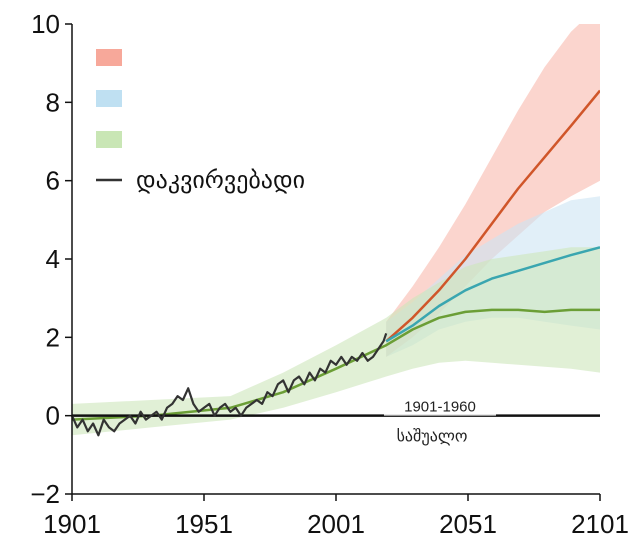 The height and width of the screenshot is (543, 637). What do you see at coordinates (53, 337) in the screenshot?
I see `y-tick-label: 2` at bounding box center [53, 337].